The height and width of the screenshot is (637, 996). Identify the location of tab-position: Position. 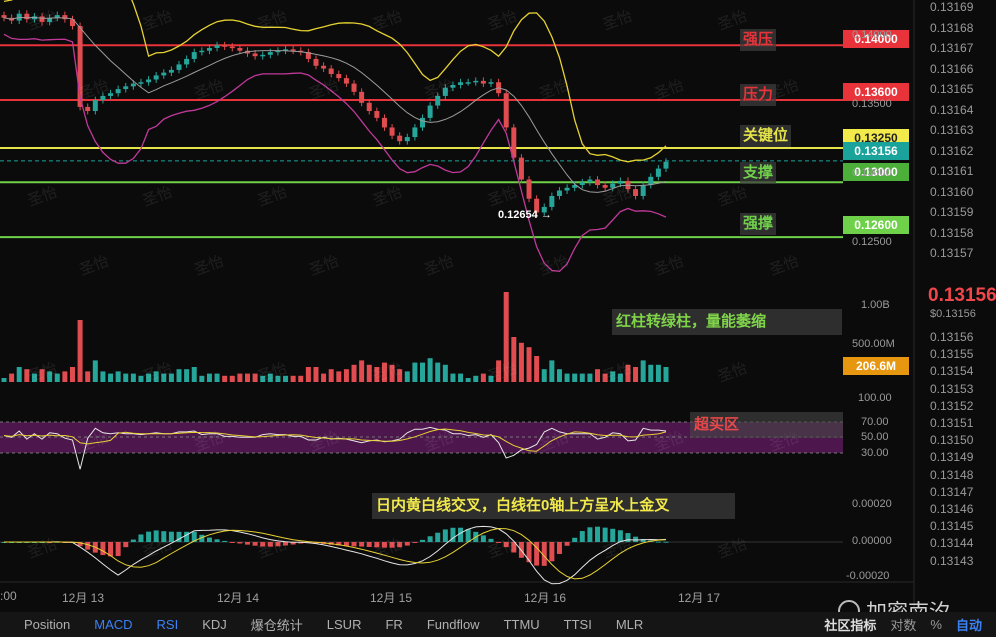
(47, 624).